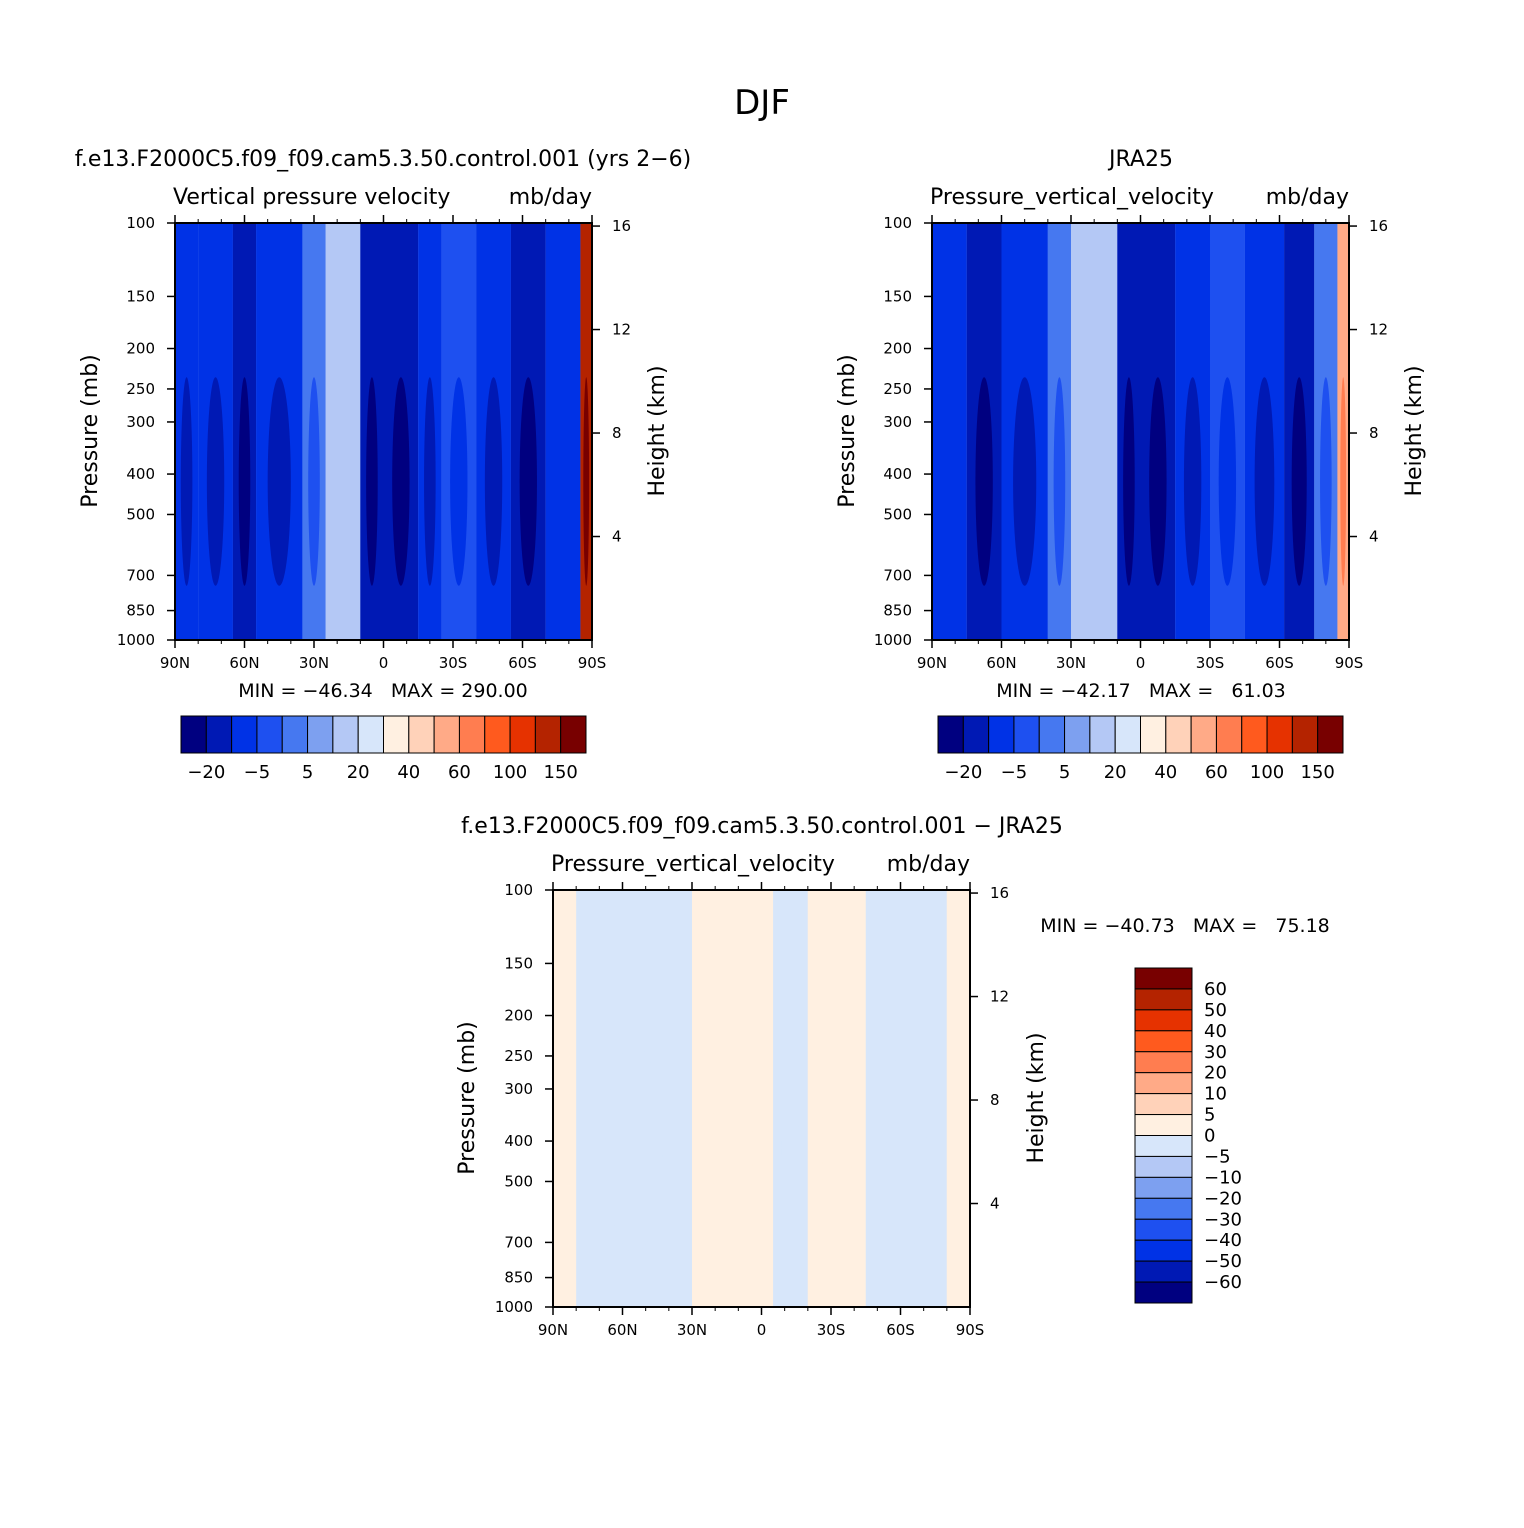 This screenshot has height=1528, width=1524. Describe the element at coordinates (1215, 1094) in the screenshot. I see `colorbar-label: 10` at that location.